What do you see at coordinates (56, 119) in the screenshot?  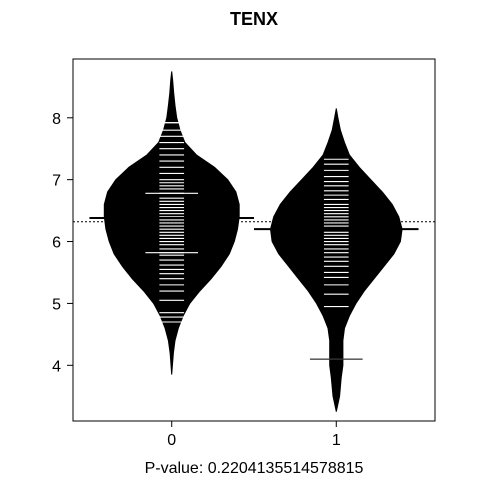 I see `y-tick-label-8: 8` at bounding box center [56, 119].